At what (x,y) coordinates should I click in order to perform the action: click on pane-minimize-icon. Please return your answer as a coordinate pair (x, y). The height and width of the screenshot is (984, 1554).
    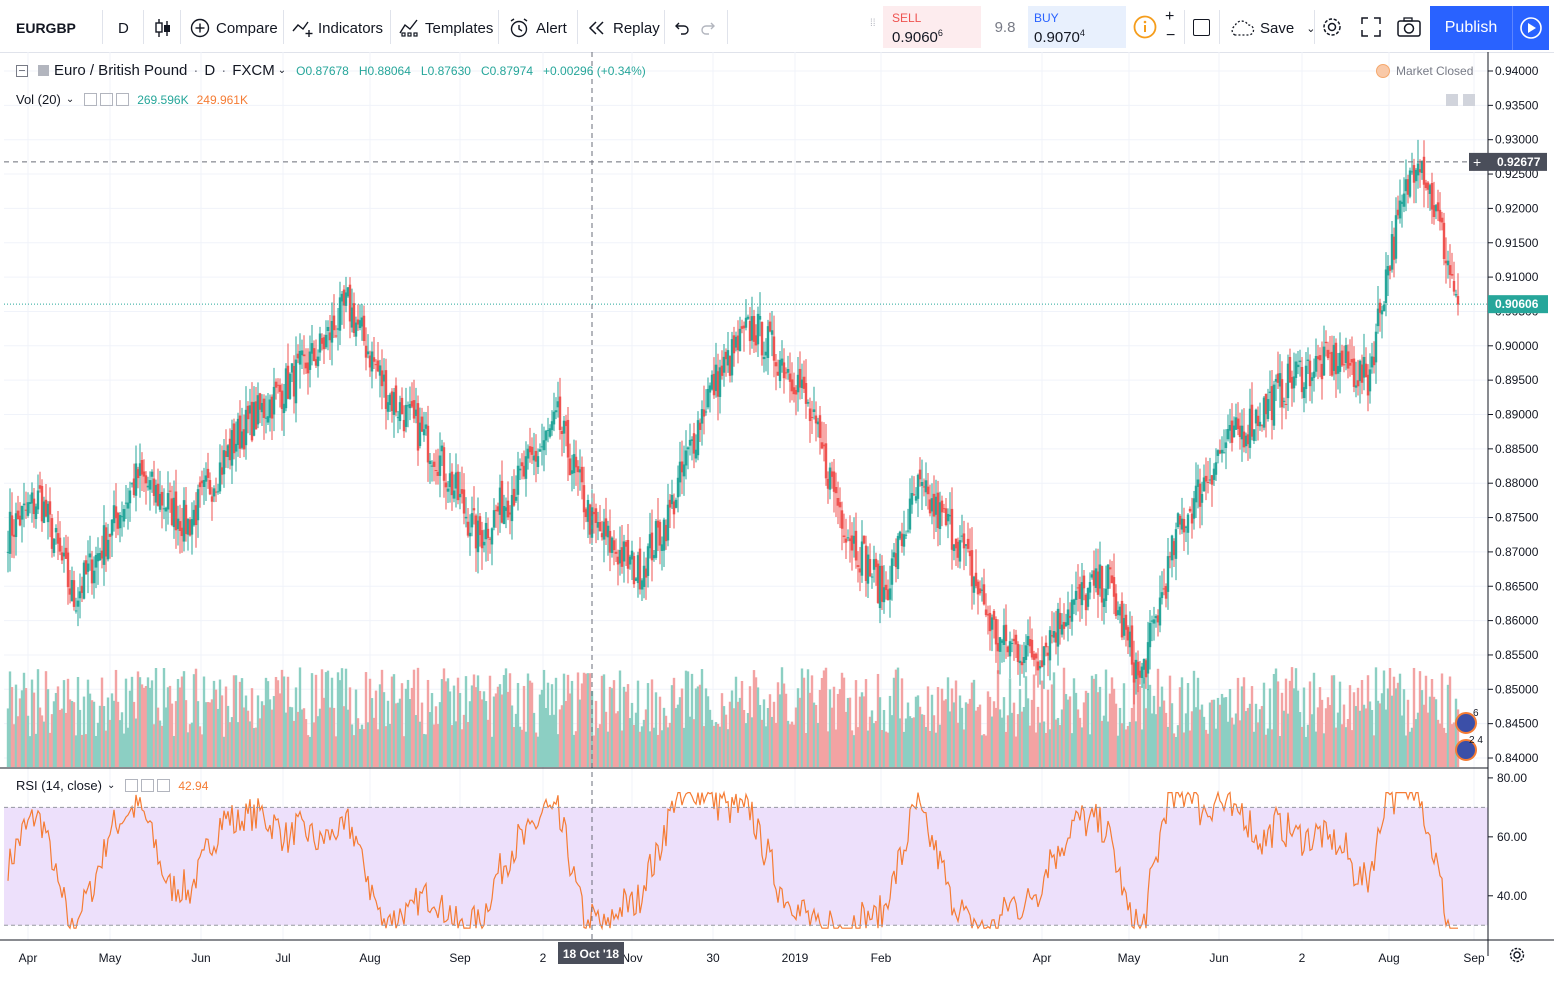
    Looking at the image, I should click on (1452, 100).